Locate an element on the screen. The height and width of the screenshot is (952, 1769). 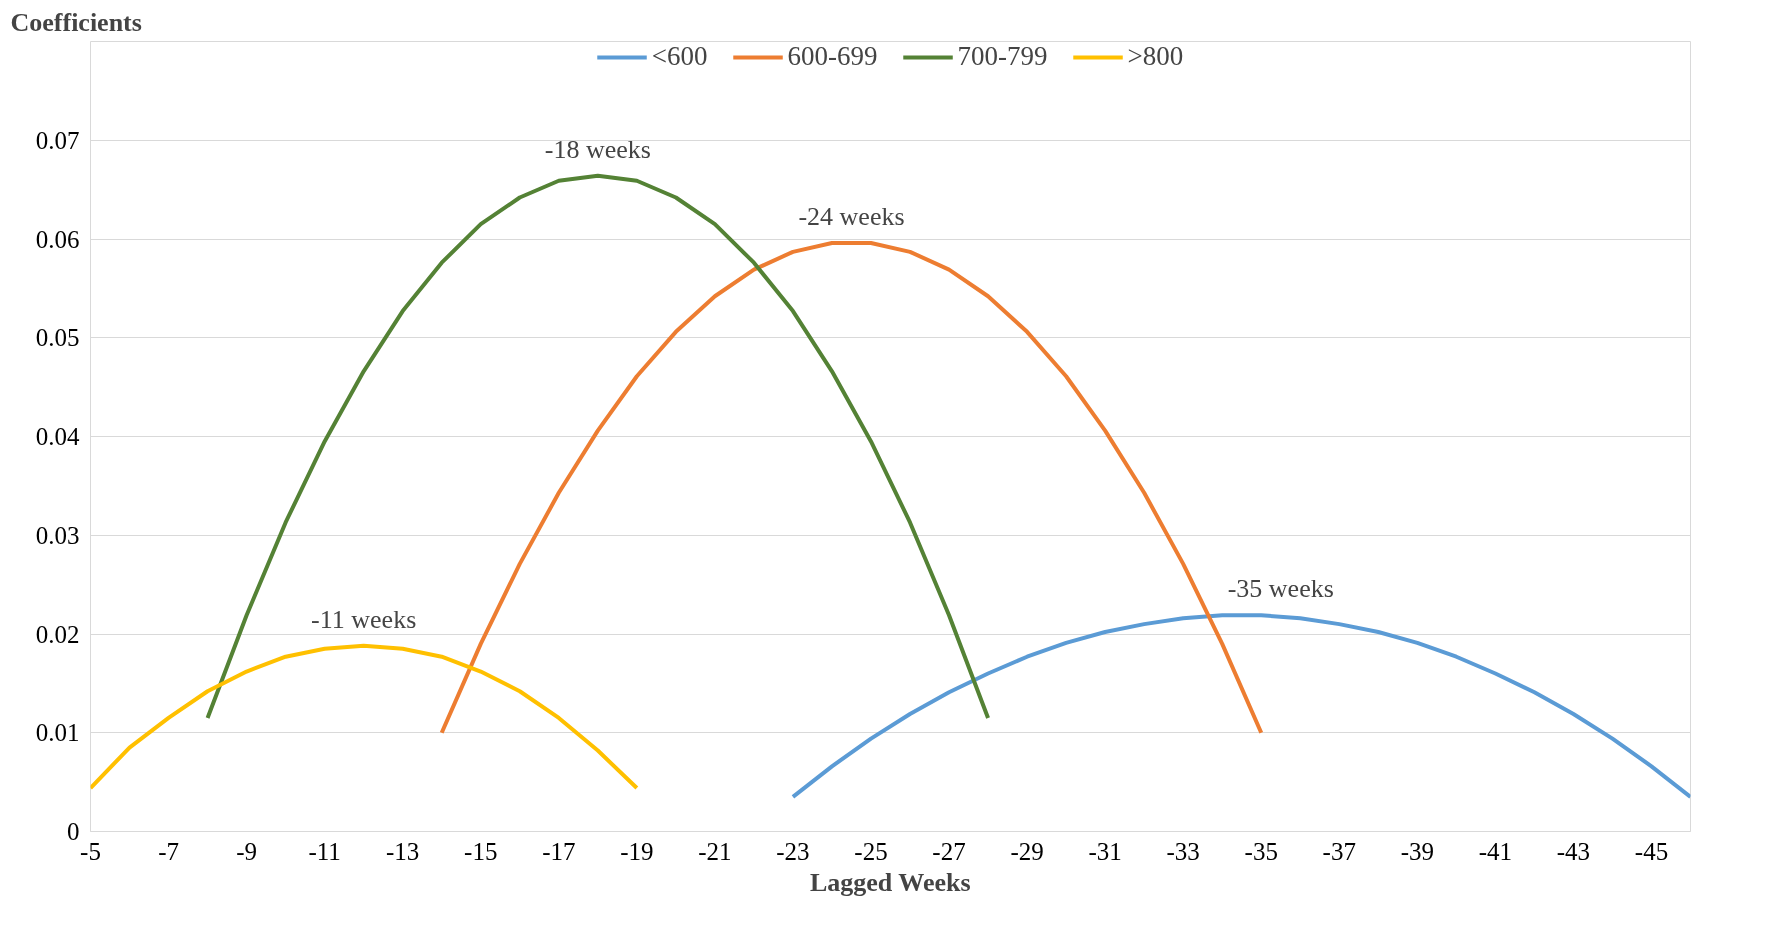
x-tick-label: -11 is located at coordinates (324, 851).